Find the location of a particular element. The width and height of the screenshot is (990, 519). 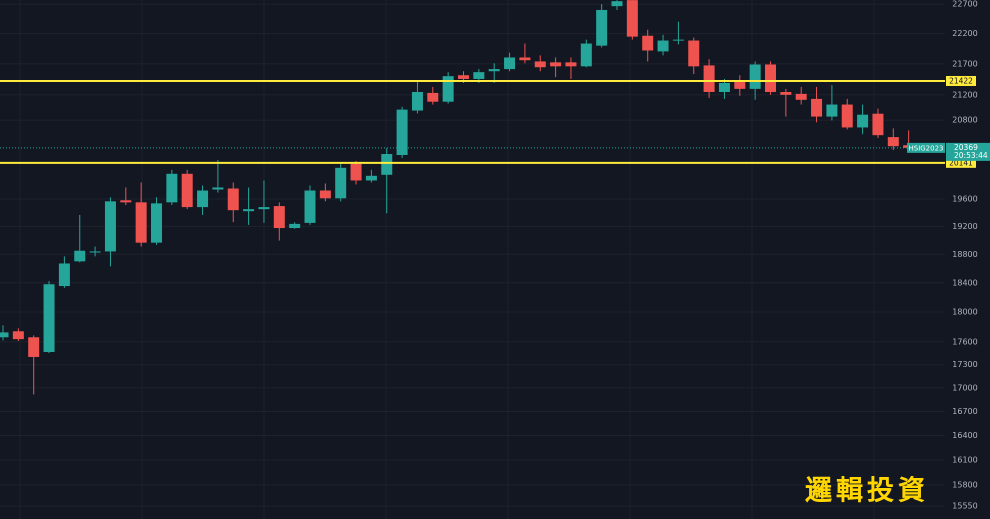

y-tick-label: 18000 is located at coordinates (964, 311).